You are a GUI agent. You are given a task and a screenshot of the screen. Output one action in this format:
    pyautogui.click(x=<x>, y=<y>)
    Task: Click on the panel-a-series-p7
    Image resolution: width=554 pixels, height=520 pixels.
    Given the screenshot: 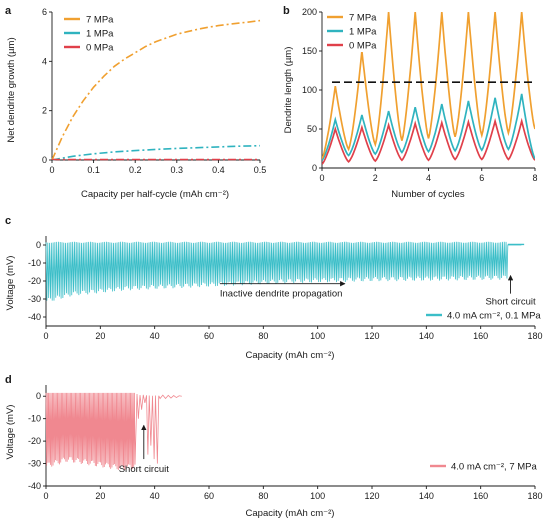 What is the action you would take?
    pyautogui.click(x=156, y=90)
    